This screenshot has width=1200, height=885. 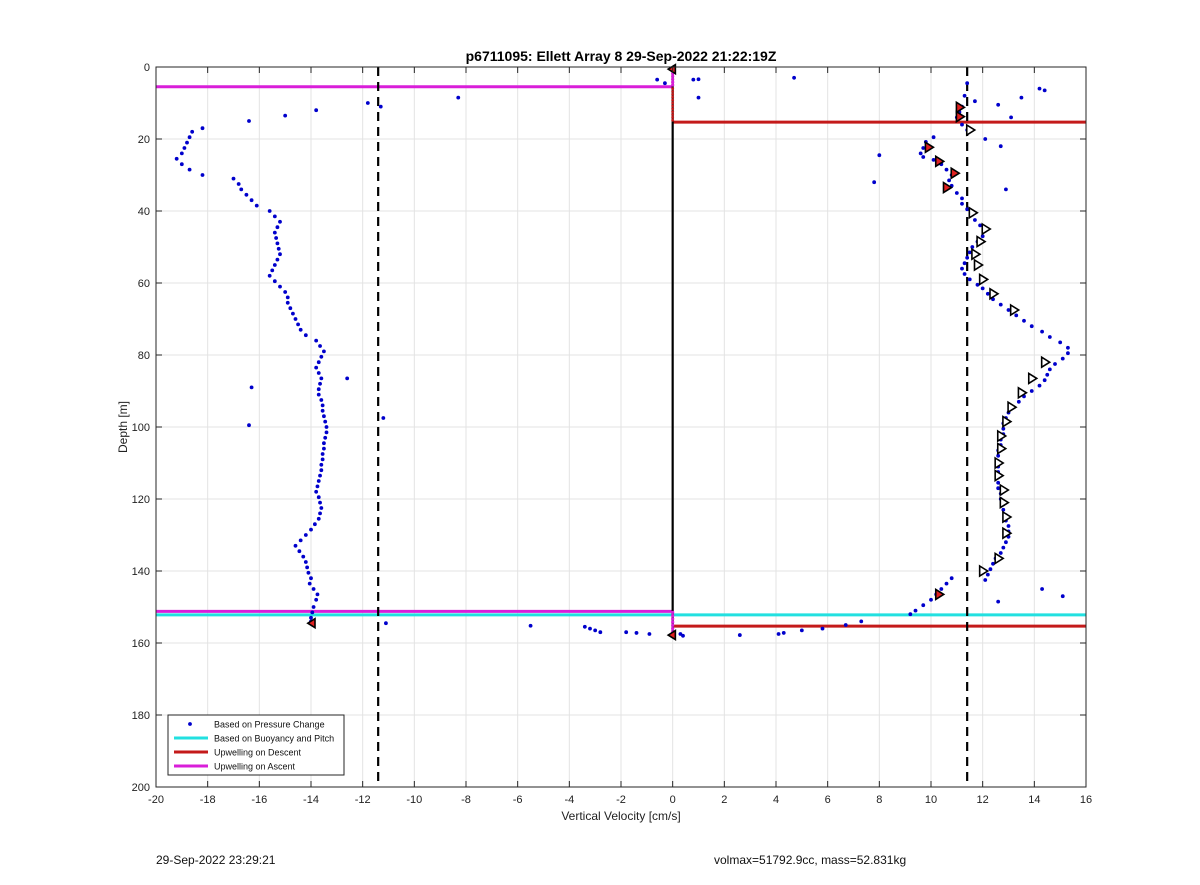 What do you see at coordinates (255, 767) in the screenshot?
I see `legend-label: Upwelling on Ascent` at bounding box center [255, 767].